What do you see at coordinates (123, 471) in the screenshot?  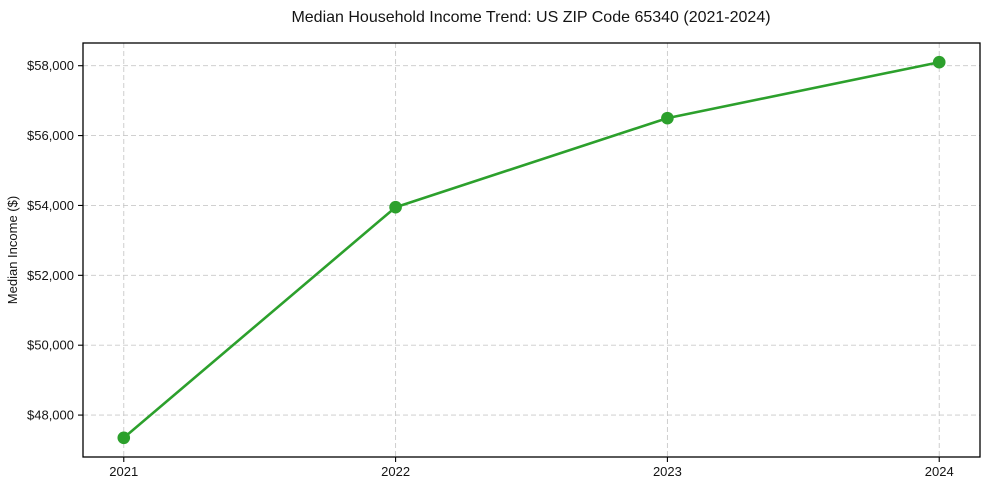 I see `x-tick-label: 2021` at bounding box center [123, 471].